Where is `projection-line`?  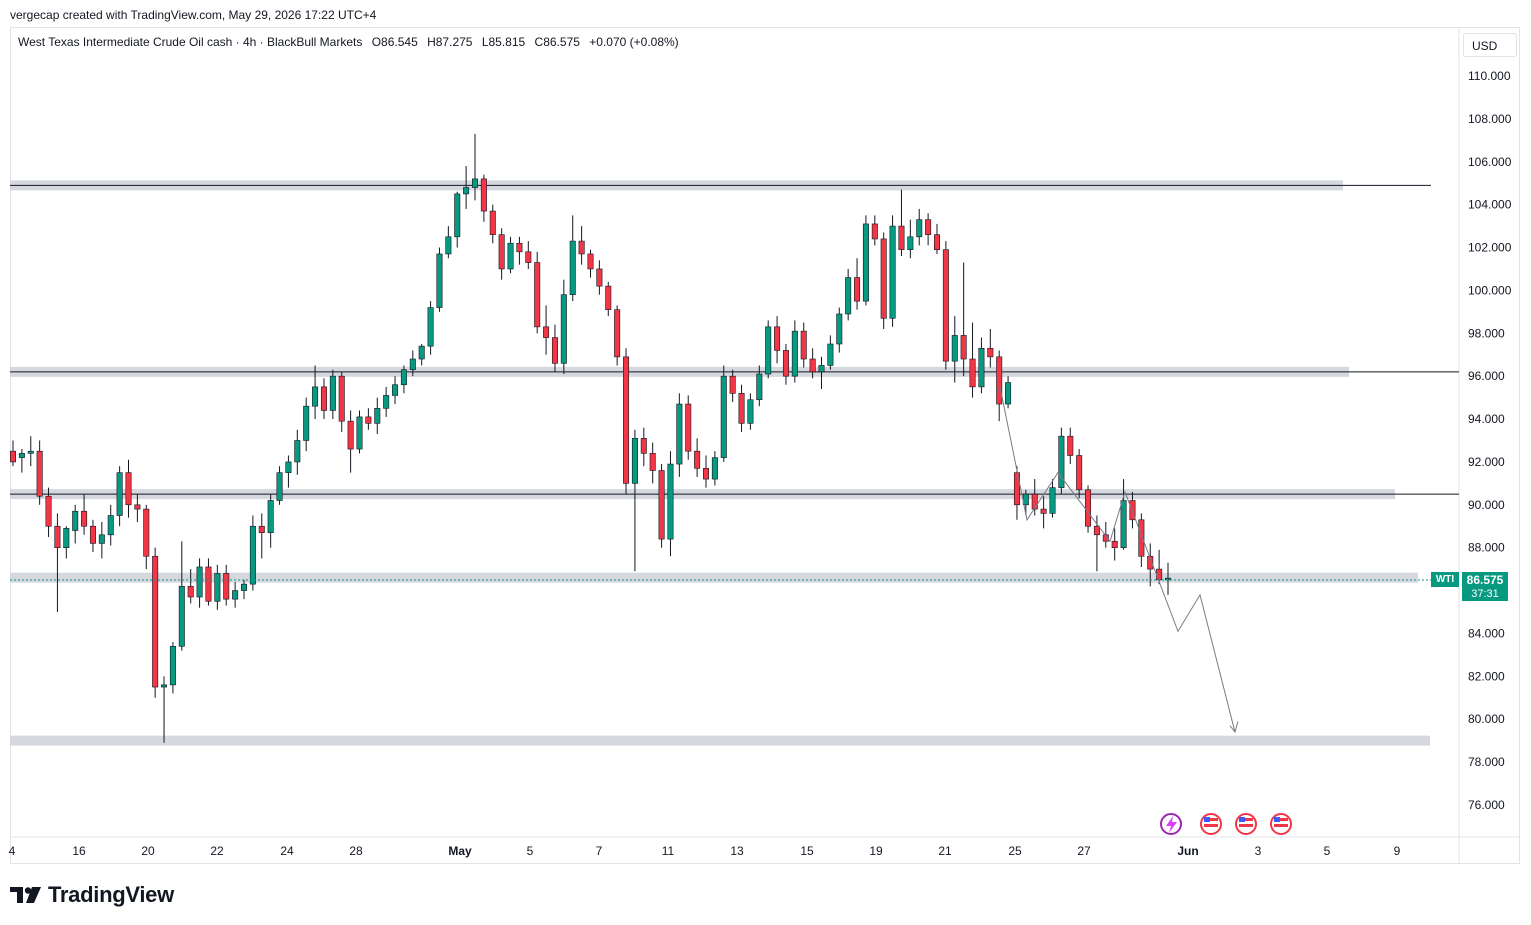 projection-line is located at coordinates (1117, 559).